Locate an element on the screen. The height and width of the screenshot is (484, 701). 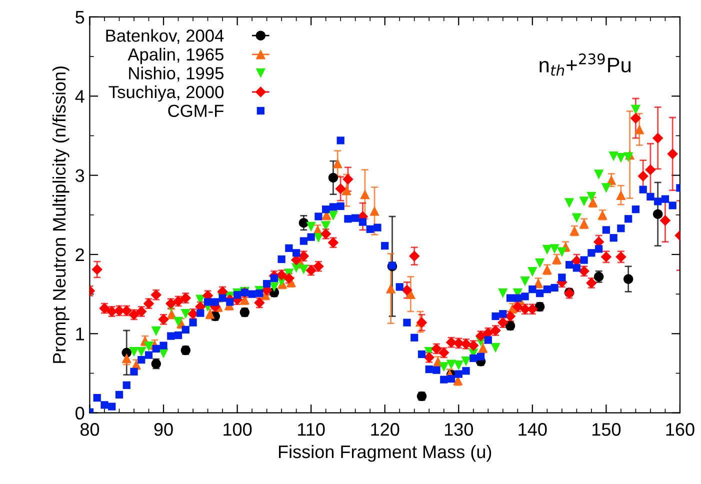
x-tick-label: 160 is located at coordinates (680, 429).